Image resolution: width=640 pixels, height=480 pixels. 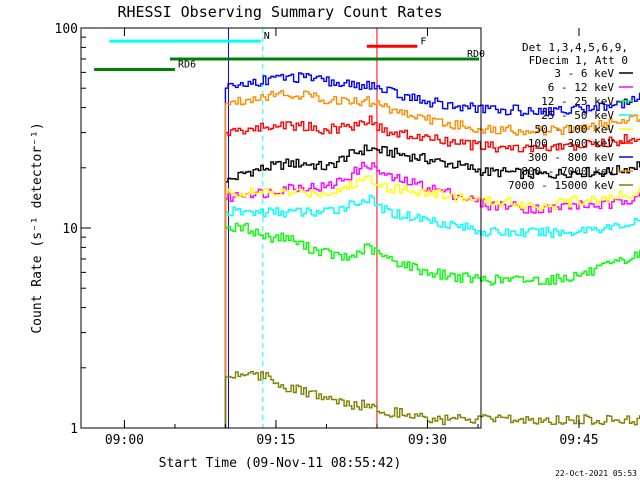 I want to click on y-tick-label: 100, so click(x=66, y=29).